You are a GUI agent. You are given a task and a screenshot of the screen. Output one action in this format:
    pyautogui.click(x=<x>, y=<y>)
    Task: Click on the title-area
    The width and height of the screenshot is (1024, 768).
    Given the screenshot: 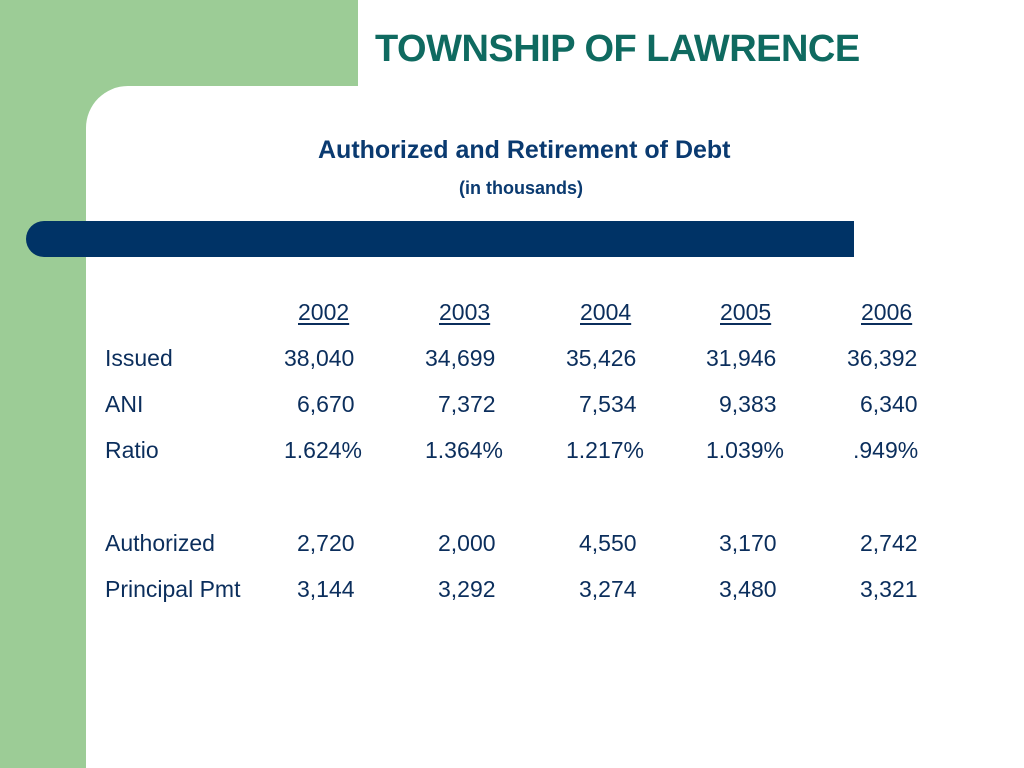 What is the action you would take?
    pyautogui.click(x=691, y=45)
    